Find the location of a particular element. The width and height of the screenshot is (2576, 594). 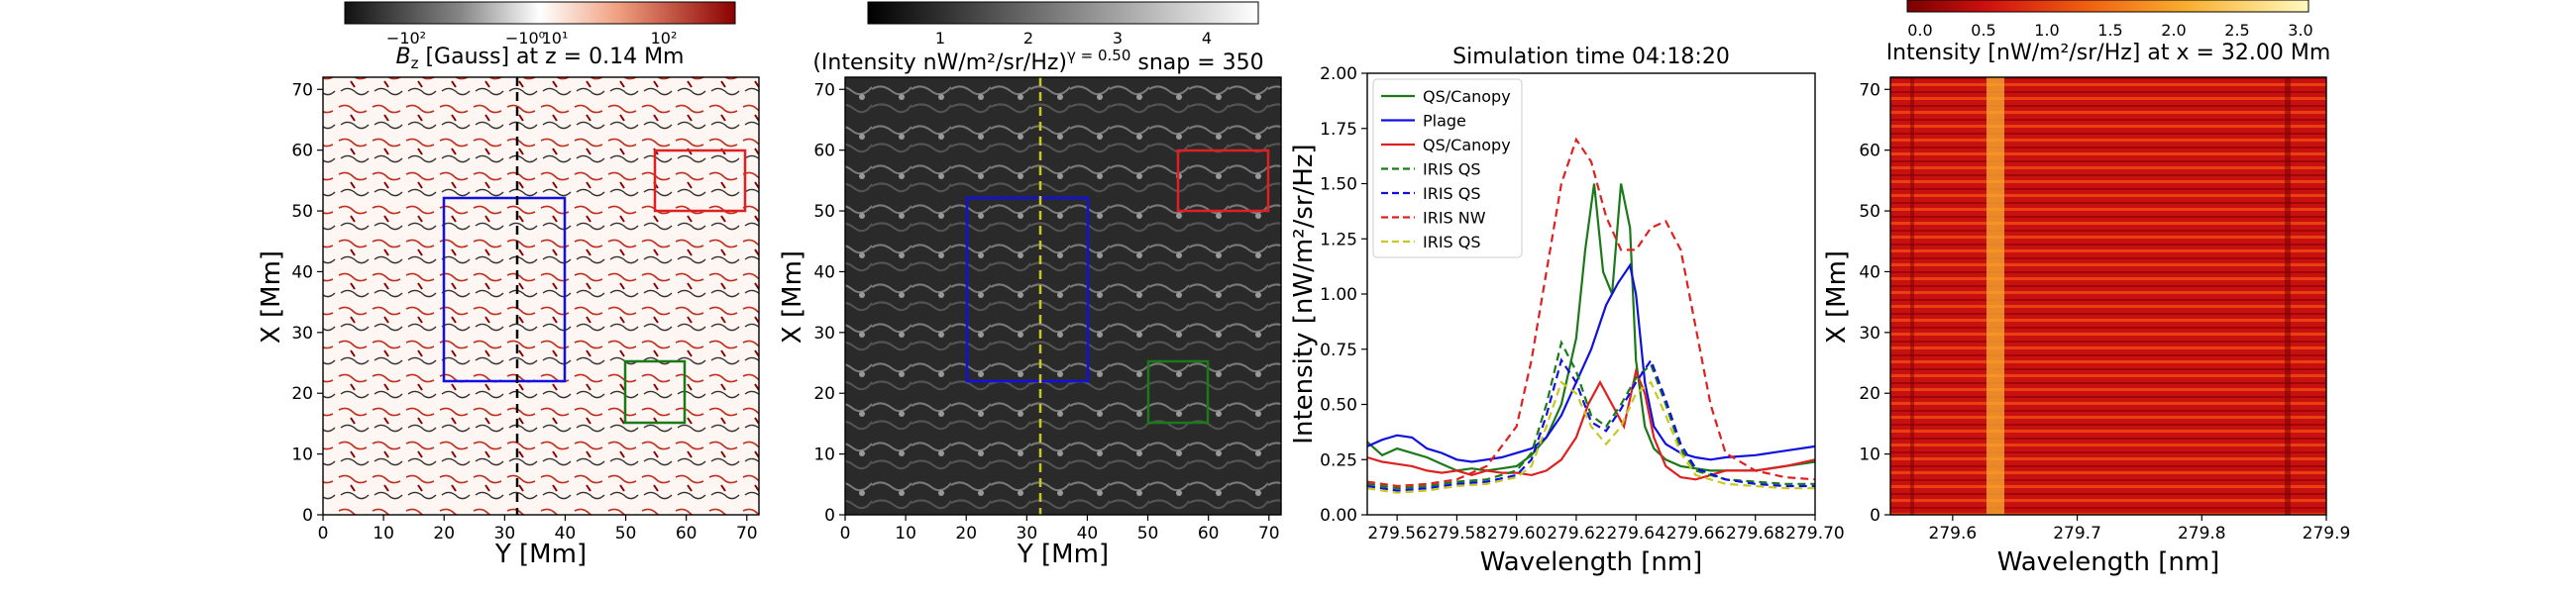

panel-intensity-ticks: 0 10 20 30 40 50 60 70 0 10 20 30 40 50 60 70 is located at coordinates (1046, 312).